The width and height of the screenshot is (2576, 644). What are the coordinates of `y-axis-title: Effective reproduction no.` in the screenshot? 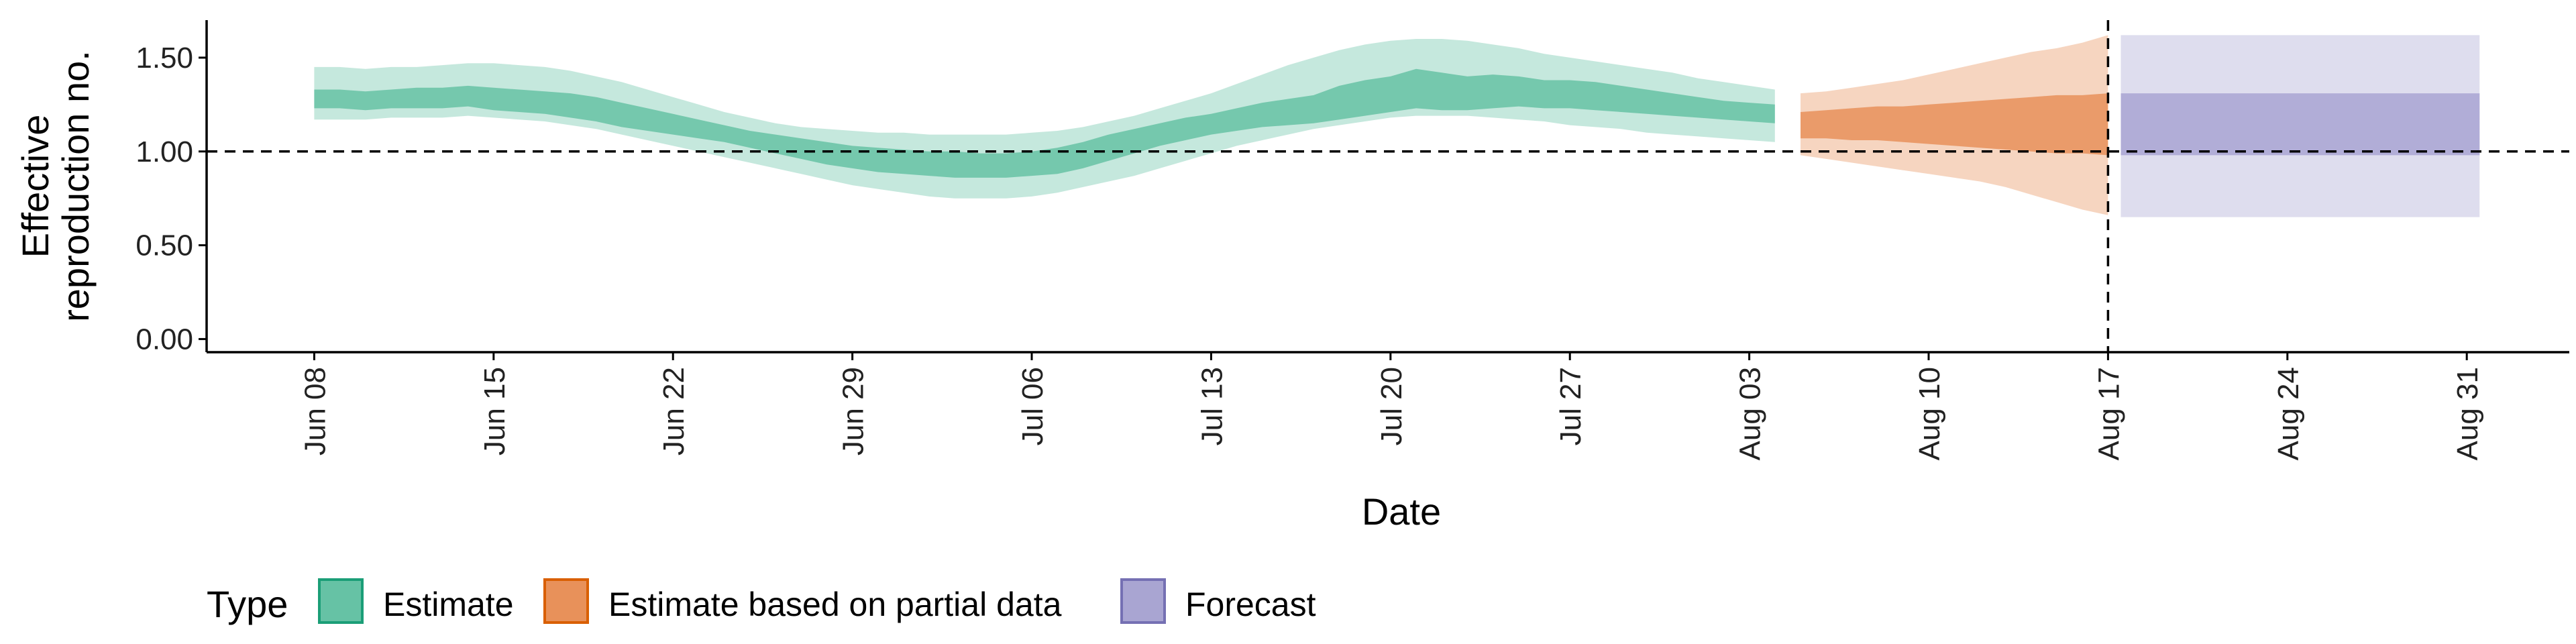 It's located at (55, 186).